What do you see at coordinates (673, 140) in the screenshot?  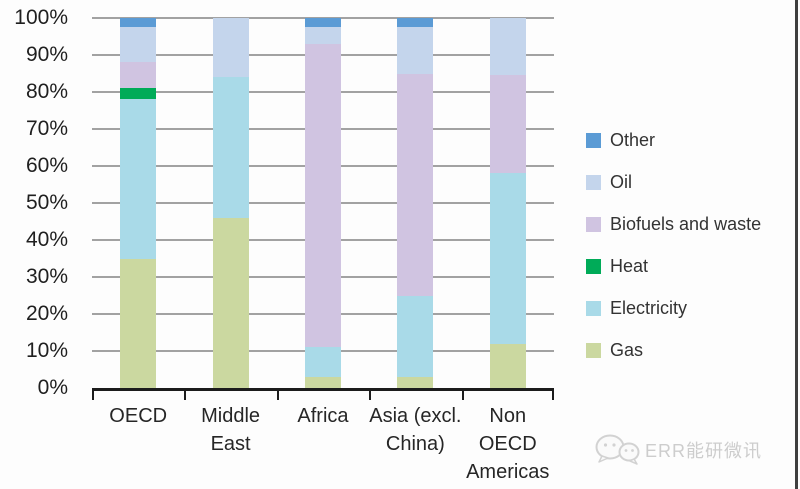 I see `legend-item-other: Other` at bounding box center [673, 140].